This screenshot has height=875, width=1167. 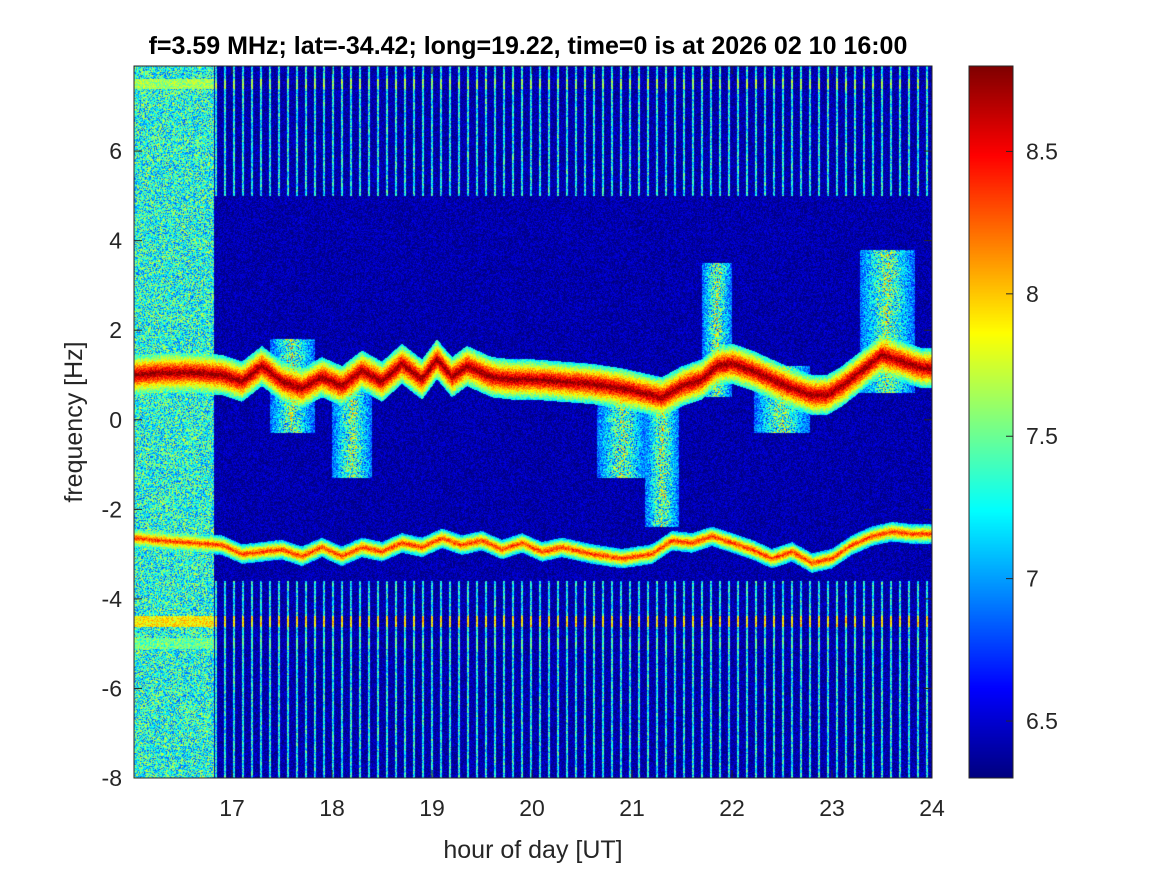 I want to click on colorbar: 6.5 7 7.5 8 8.5, so click(x=1013, y=422).